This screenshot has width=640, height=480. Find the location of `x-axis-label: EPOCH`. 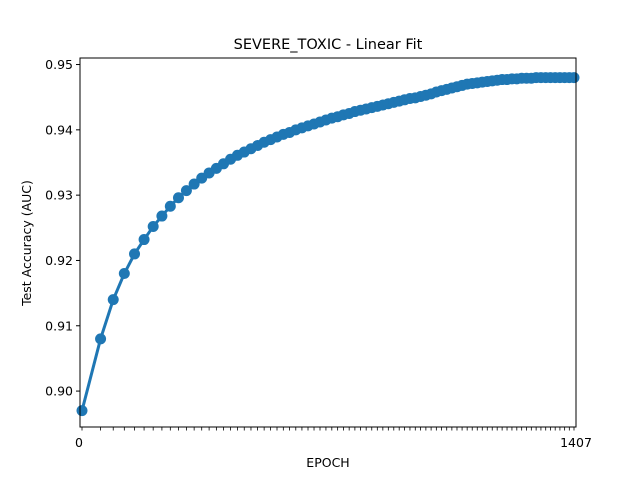

x-axis-label: EPOCH is located at coordinates (327, 462).